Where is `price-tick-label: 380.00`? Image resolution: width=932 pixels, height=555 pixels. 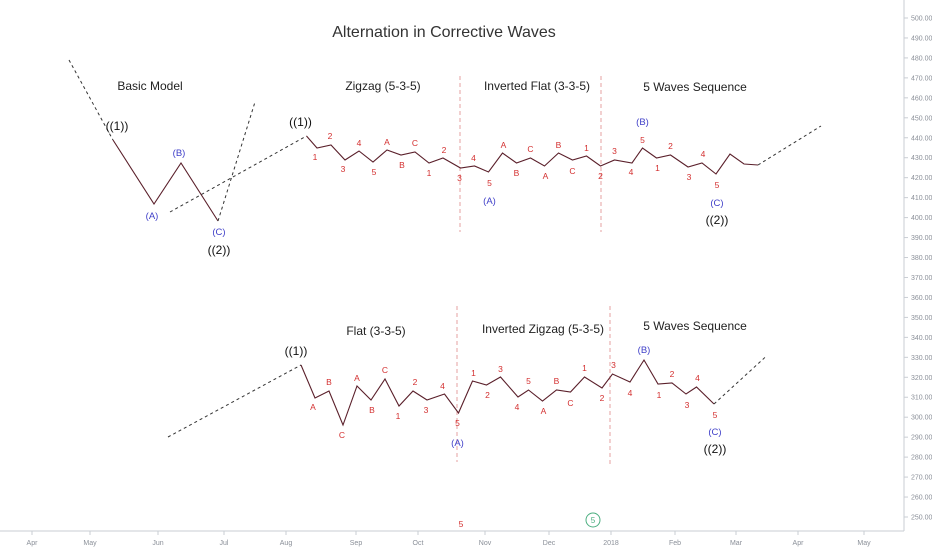
price-tick-label: 380.00 is located at coordinates (921, 258).